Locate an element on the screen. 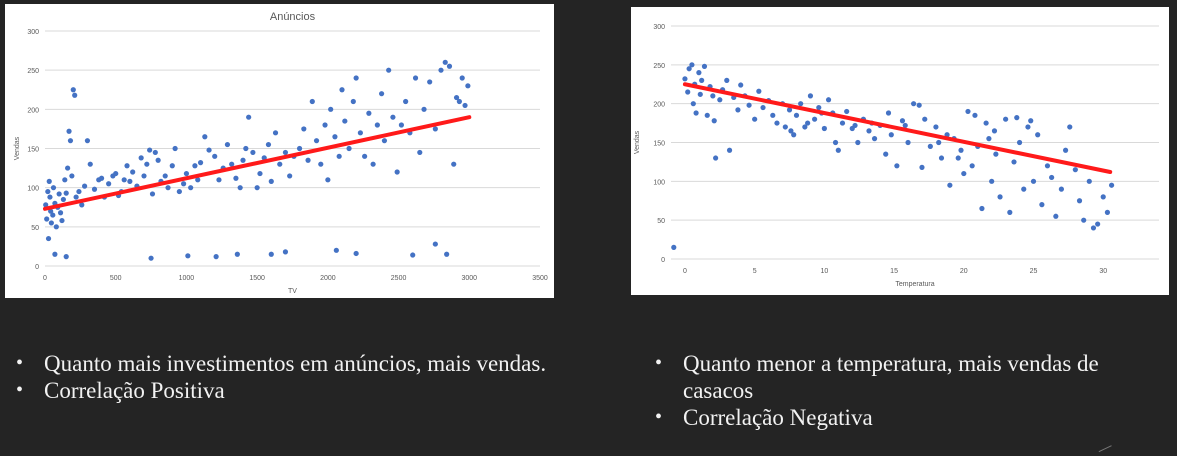 This screenshot has height=456, width=1177. temp-x-axis-label: Temperatura is located at coordinates (914, 284).